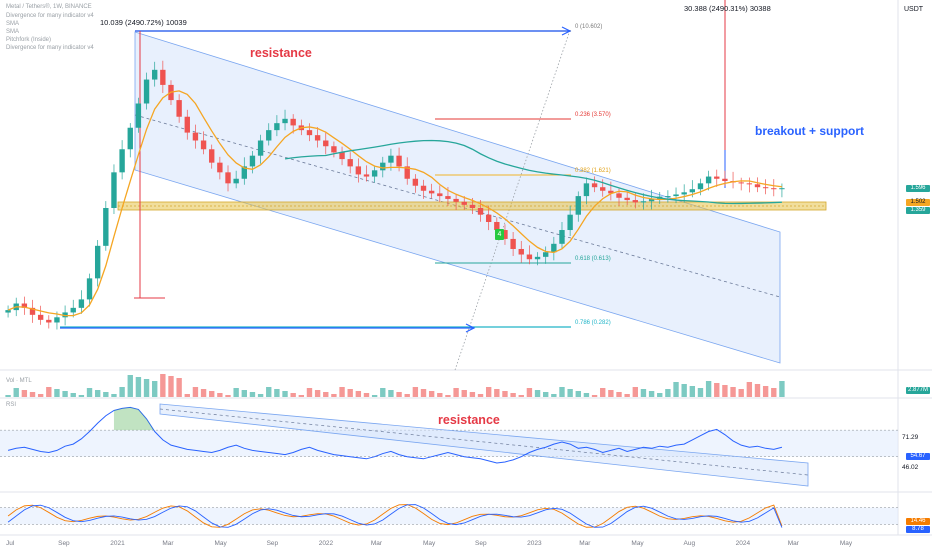  What do you see at coordinates (593, 171) in the screenshot?
I see `fib-label-0382: 0.382 (1.621)` at bounding box center [593, 171].